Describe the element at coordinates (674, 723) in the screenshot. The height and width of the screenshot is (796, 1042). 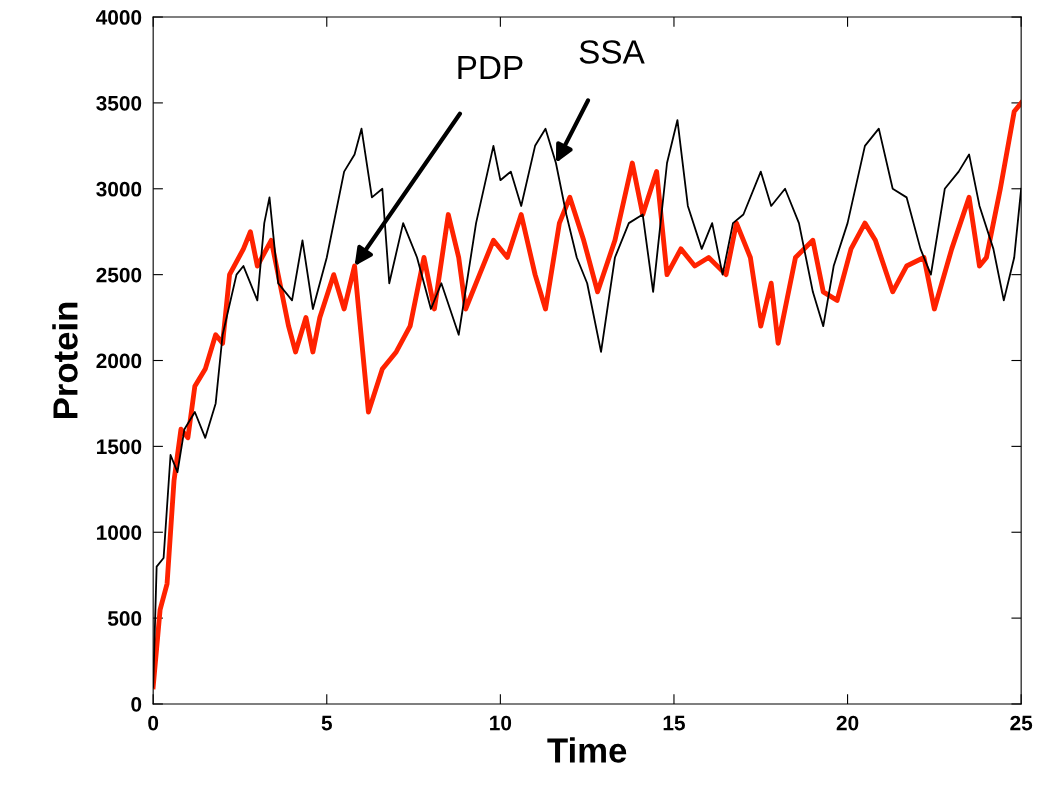
I see `x-tick-label: 15` at that location.